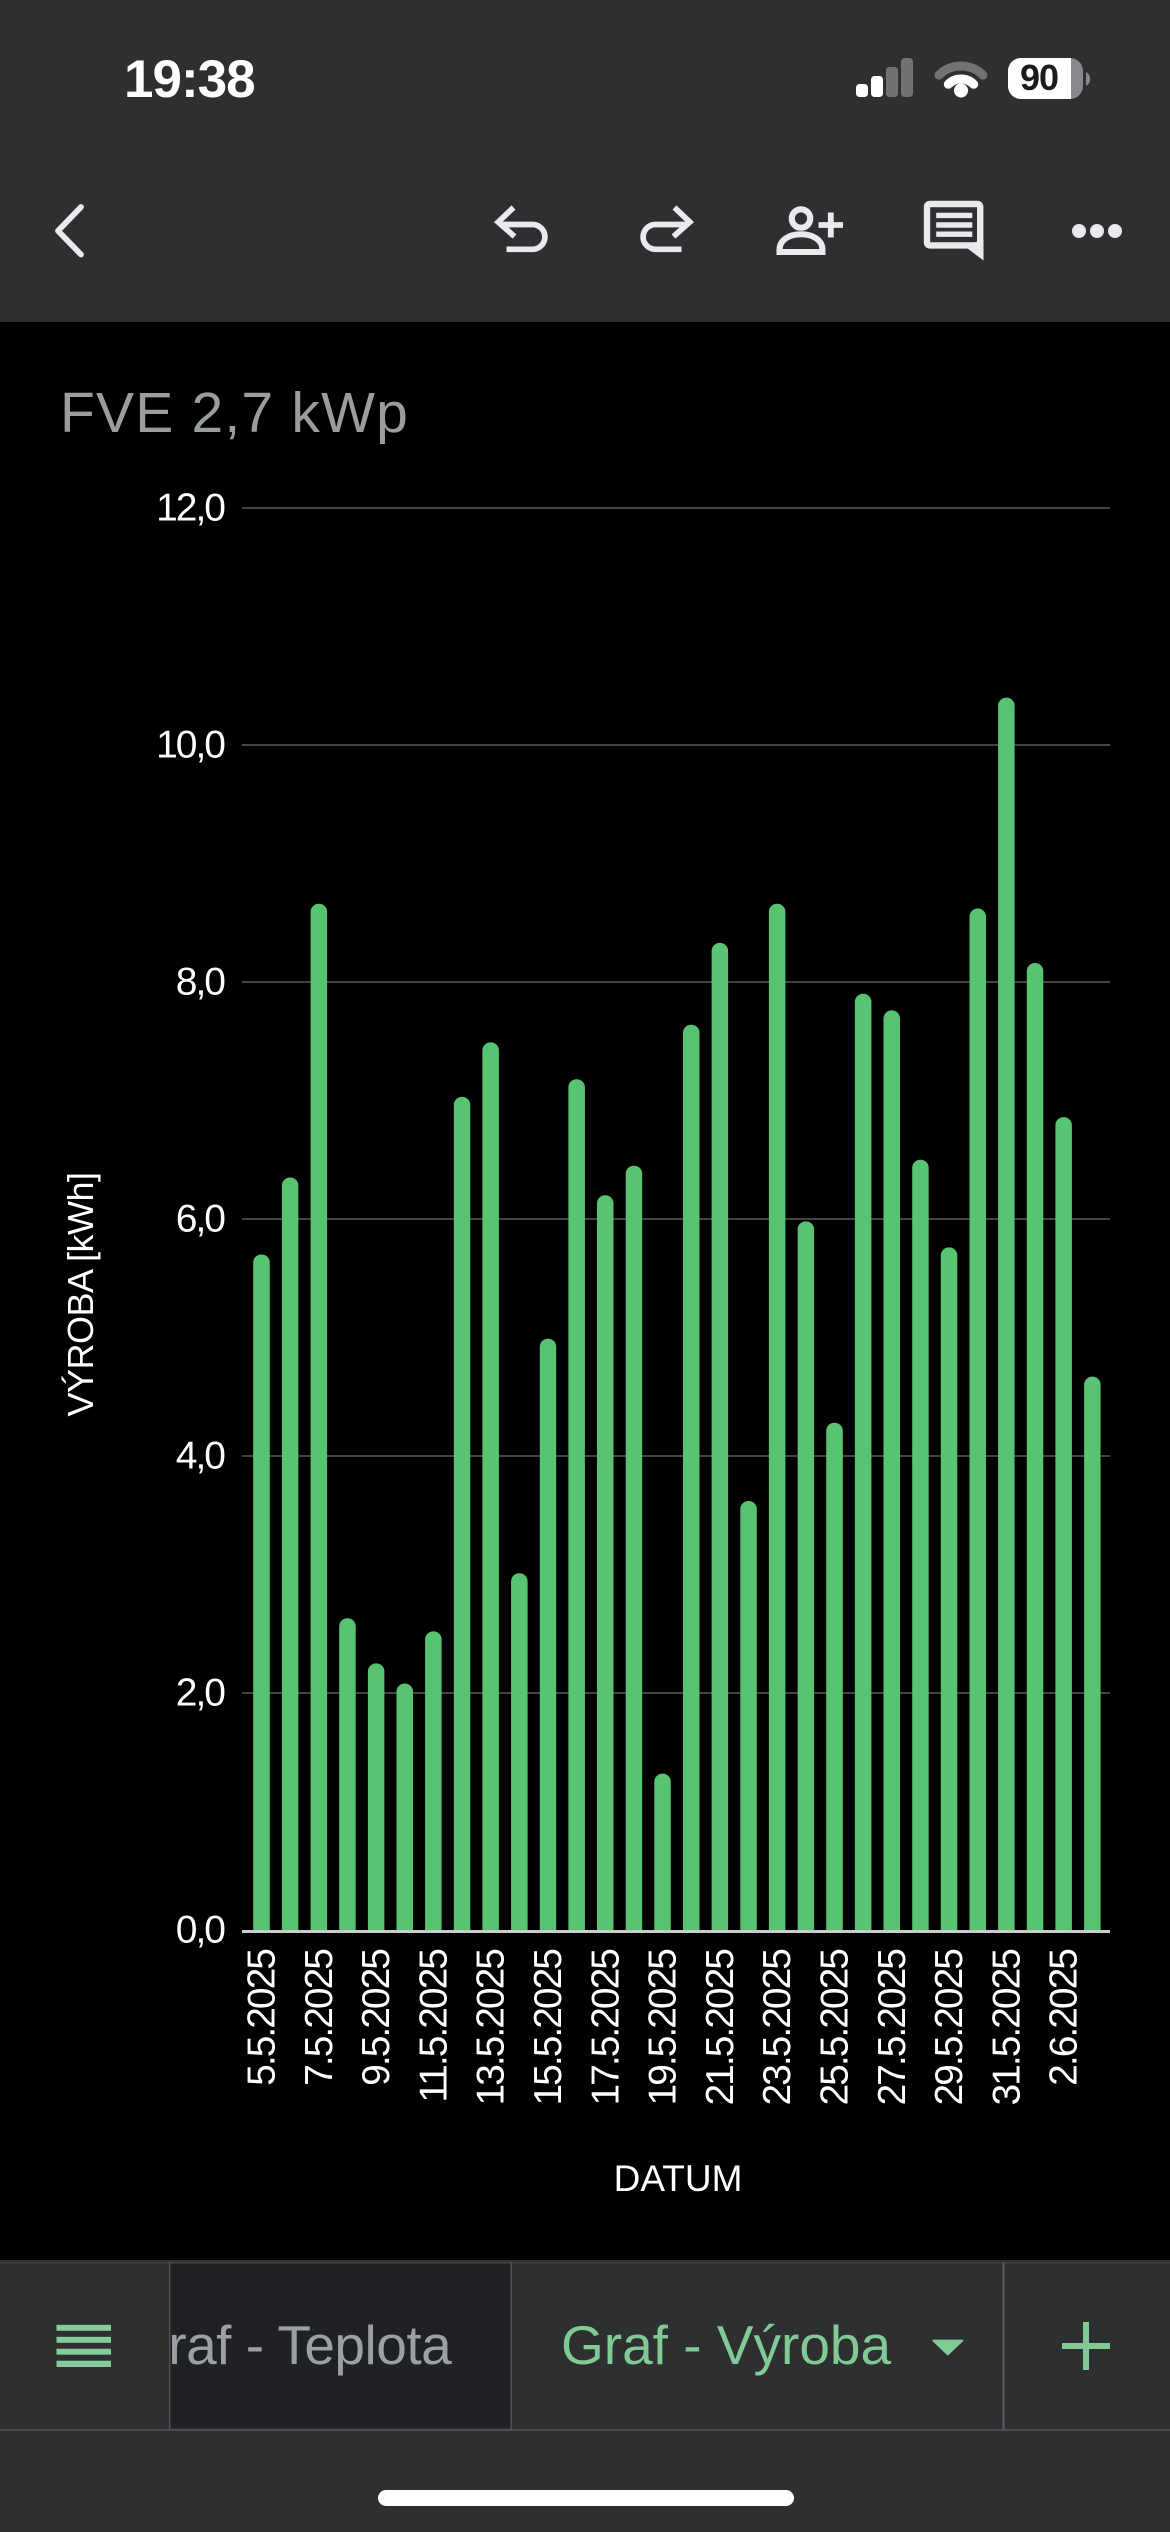  Describe the element at coordinates (80, 1294) in the screenshot. I see `svg-text: VÝROBA [kWh]` at that location.